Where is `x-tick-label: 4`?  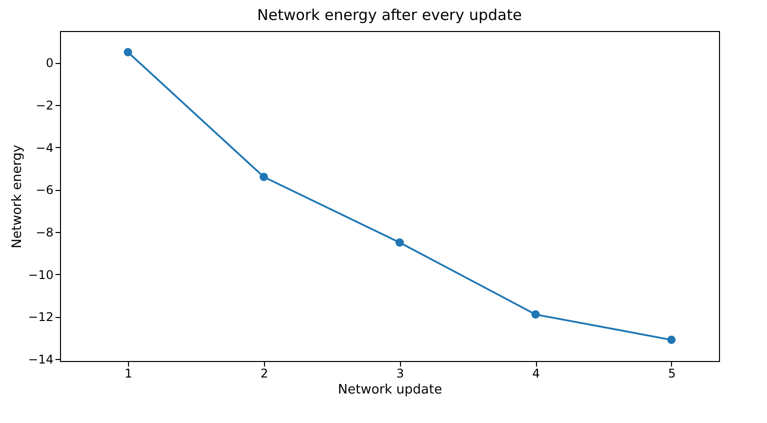
x-tick-label: 4 is located at coordinates (536, 373).